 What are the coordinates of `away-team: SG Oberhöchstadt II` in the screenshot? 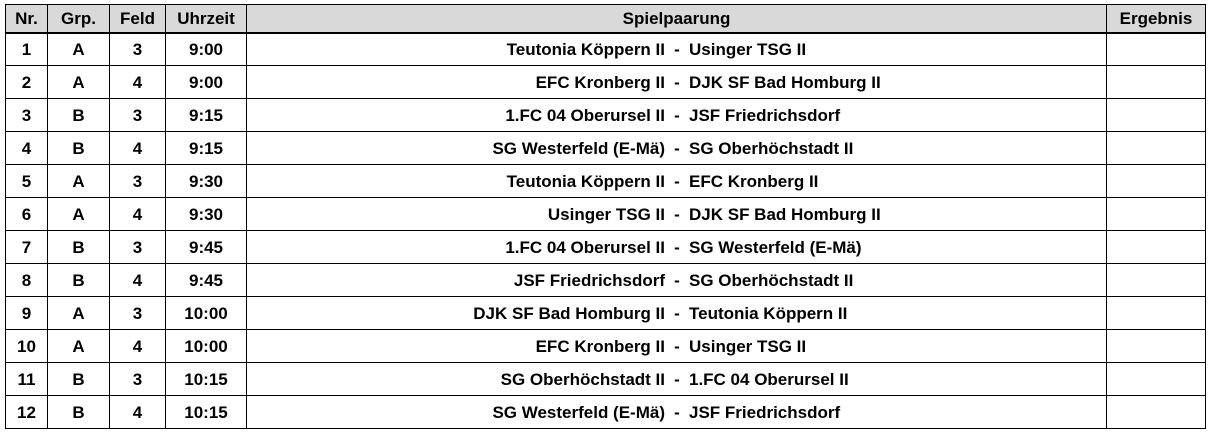 It's located at (771, 280).